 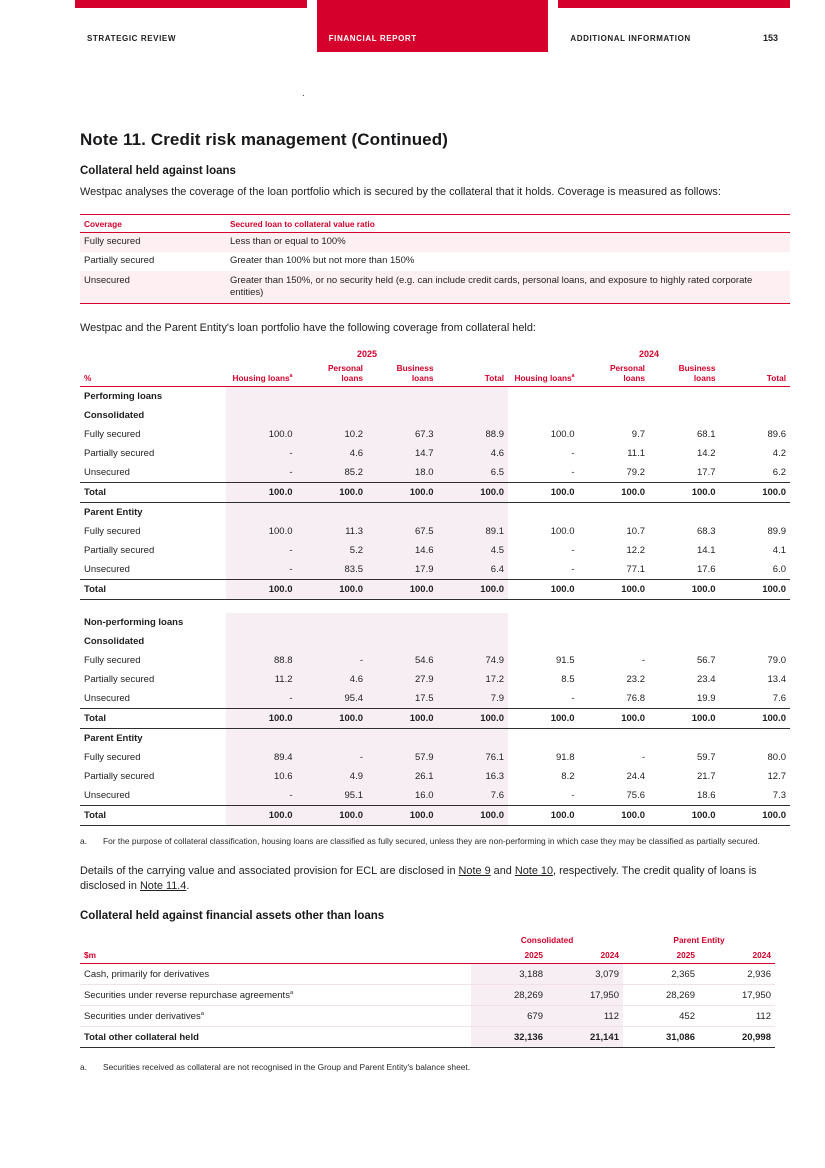 I want to click on group-header: Parent Entity, so click(x=699, y=939).